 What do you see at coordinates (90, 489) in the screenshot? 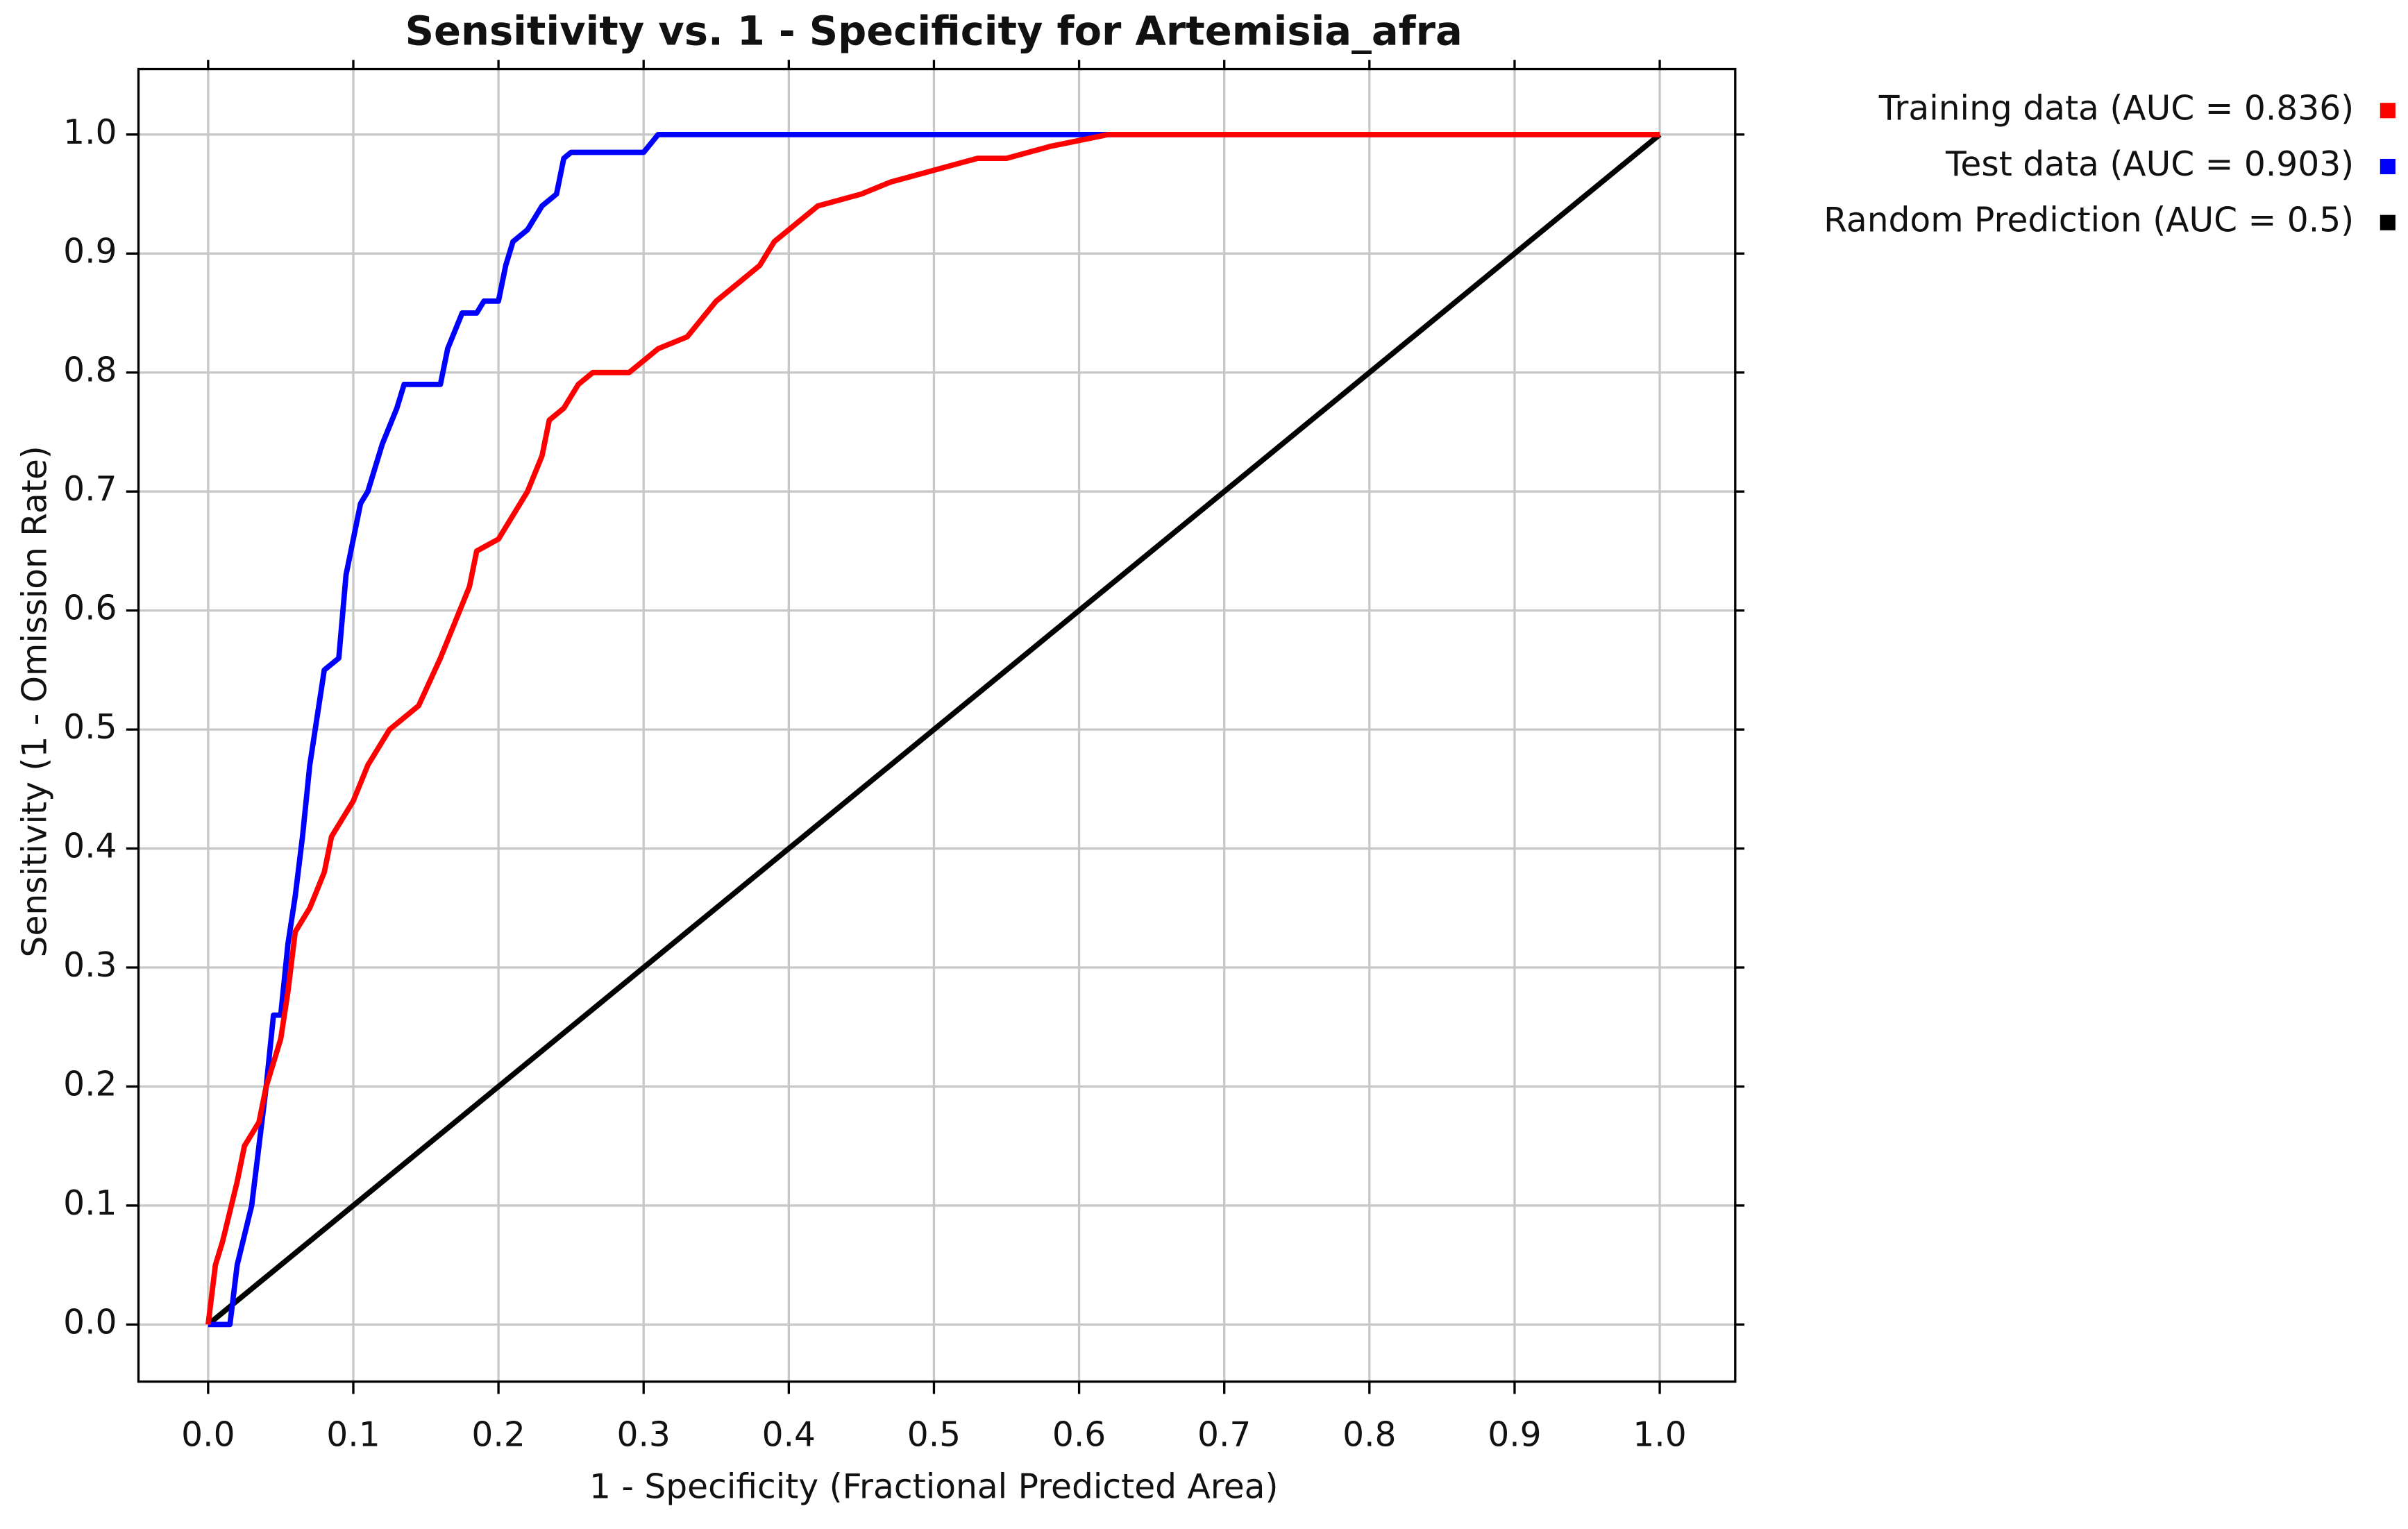
I see `y-tick-label: 0.7` at bounding box center [90, 489].